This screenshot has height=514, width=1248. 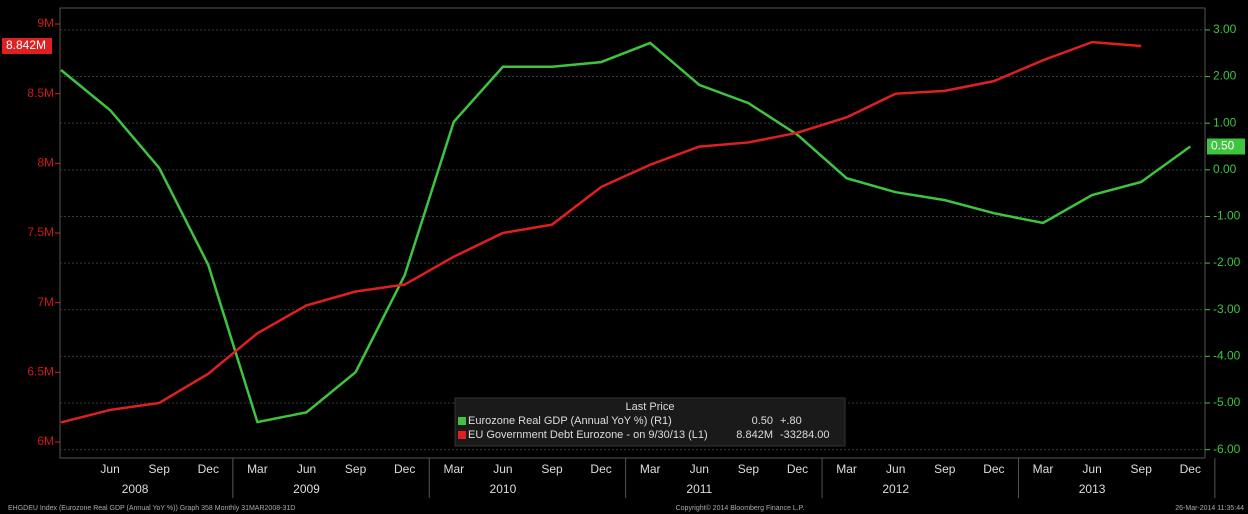 I want to click on y-tick-label: 6.5M, so click(x=40, y=371).